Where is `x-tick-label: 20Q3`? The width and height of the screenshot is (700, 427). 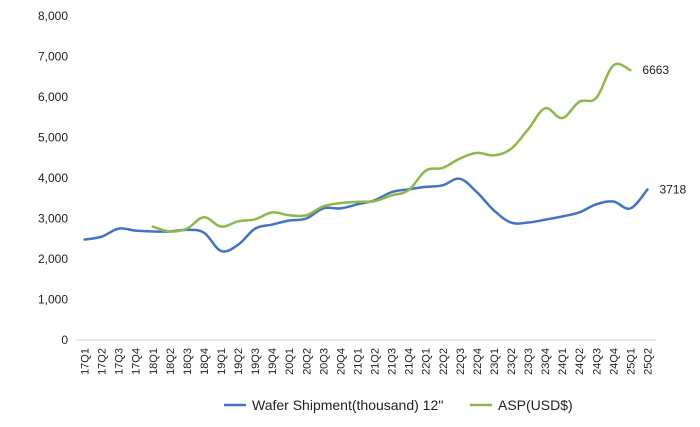 x-tick-label: 20Q3 is located at coordinates (324, 361).